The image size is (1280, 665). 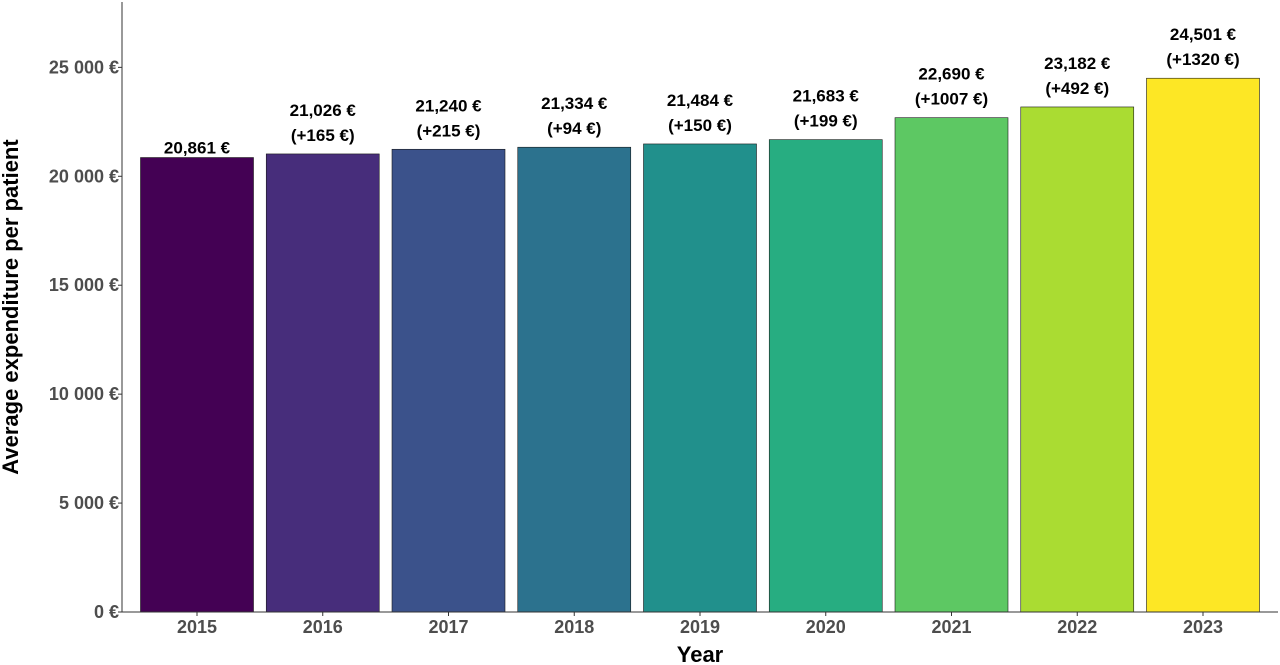 I want to click on bar-2015, so click(x=197, y=385).